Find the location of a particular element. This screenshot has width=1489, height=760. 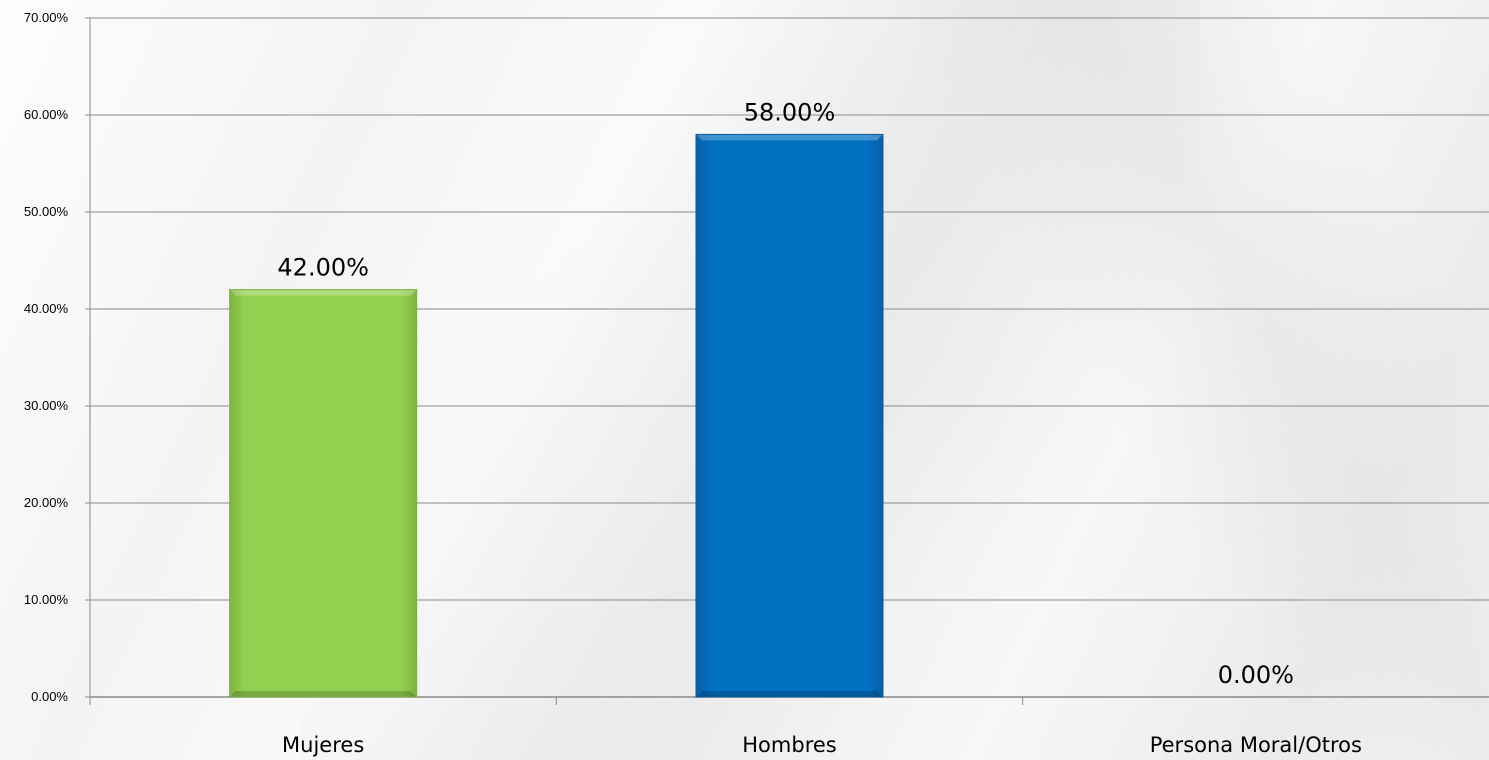

y-tick-label: 10.00% is located at coordinates (46, 599).